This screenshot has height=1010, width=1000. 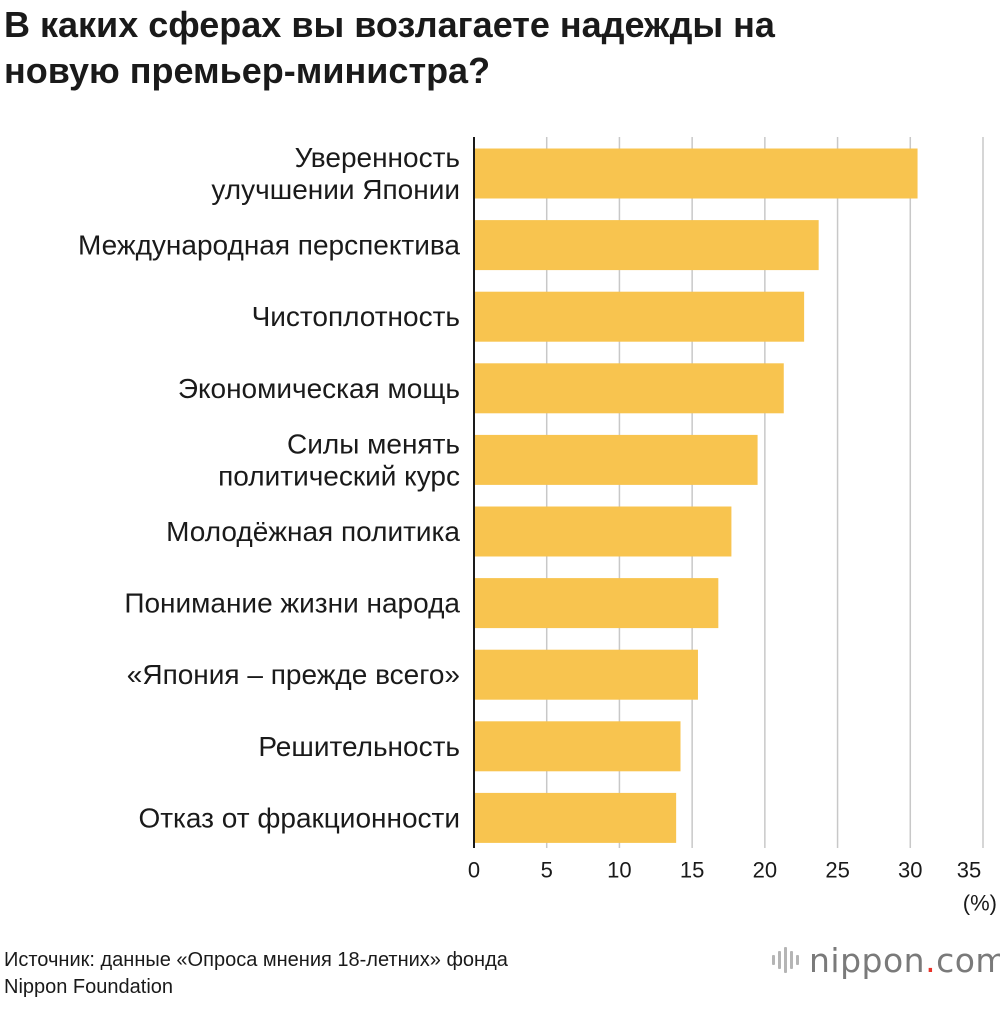 What do you see at coordinates (765, 870) in the screenshot?
I see `x-tick-label-20: 20` at bounding box center [765, 870].